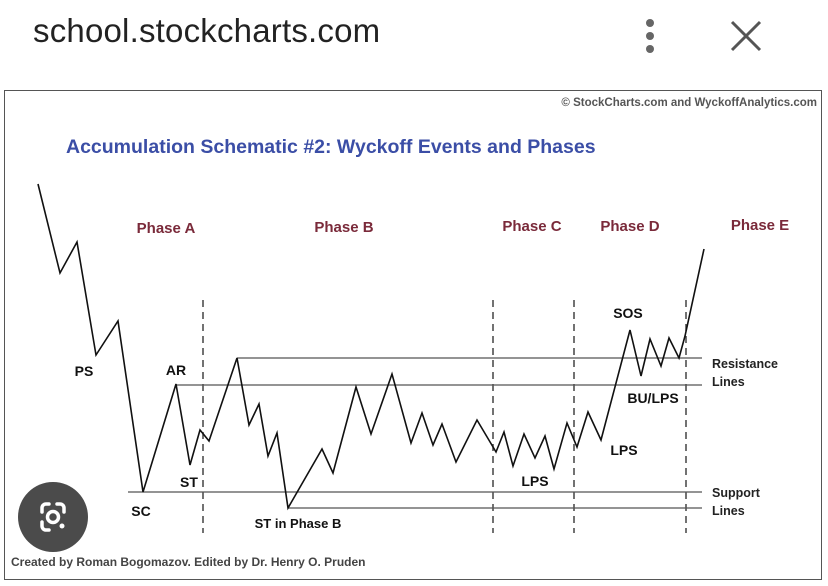 The image size is (828, 586). I want to click on kebab-menu-icon, so click(650, 36).